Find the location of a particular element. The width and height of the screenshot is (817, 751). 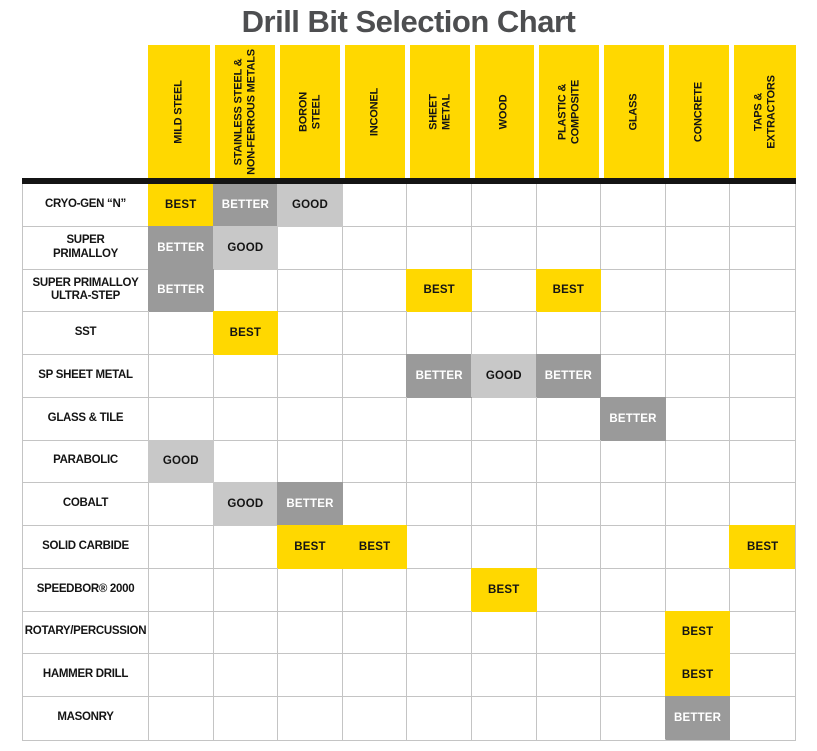

row-label: SST is located at coordinates (86, 333).